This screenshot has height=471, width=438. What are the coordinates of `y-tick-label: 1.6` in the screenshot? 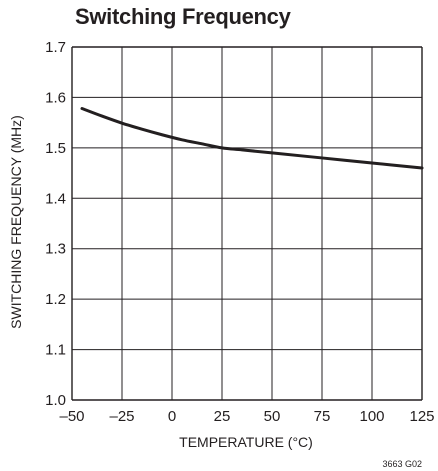 It's located at (55, 97).